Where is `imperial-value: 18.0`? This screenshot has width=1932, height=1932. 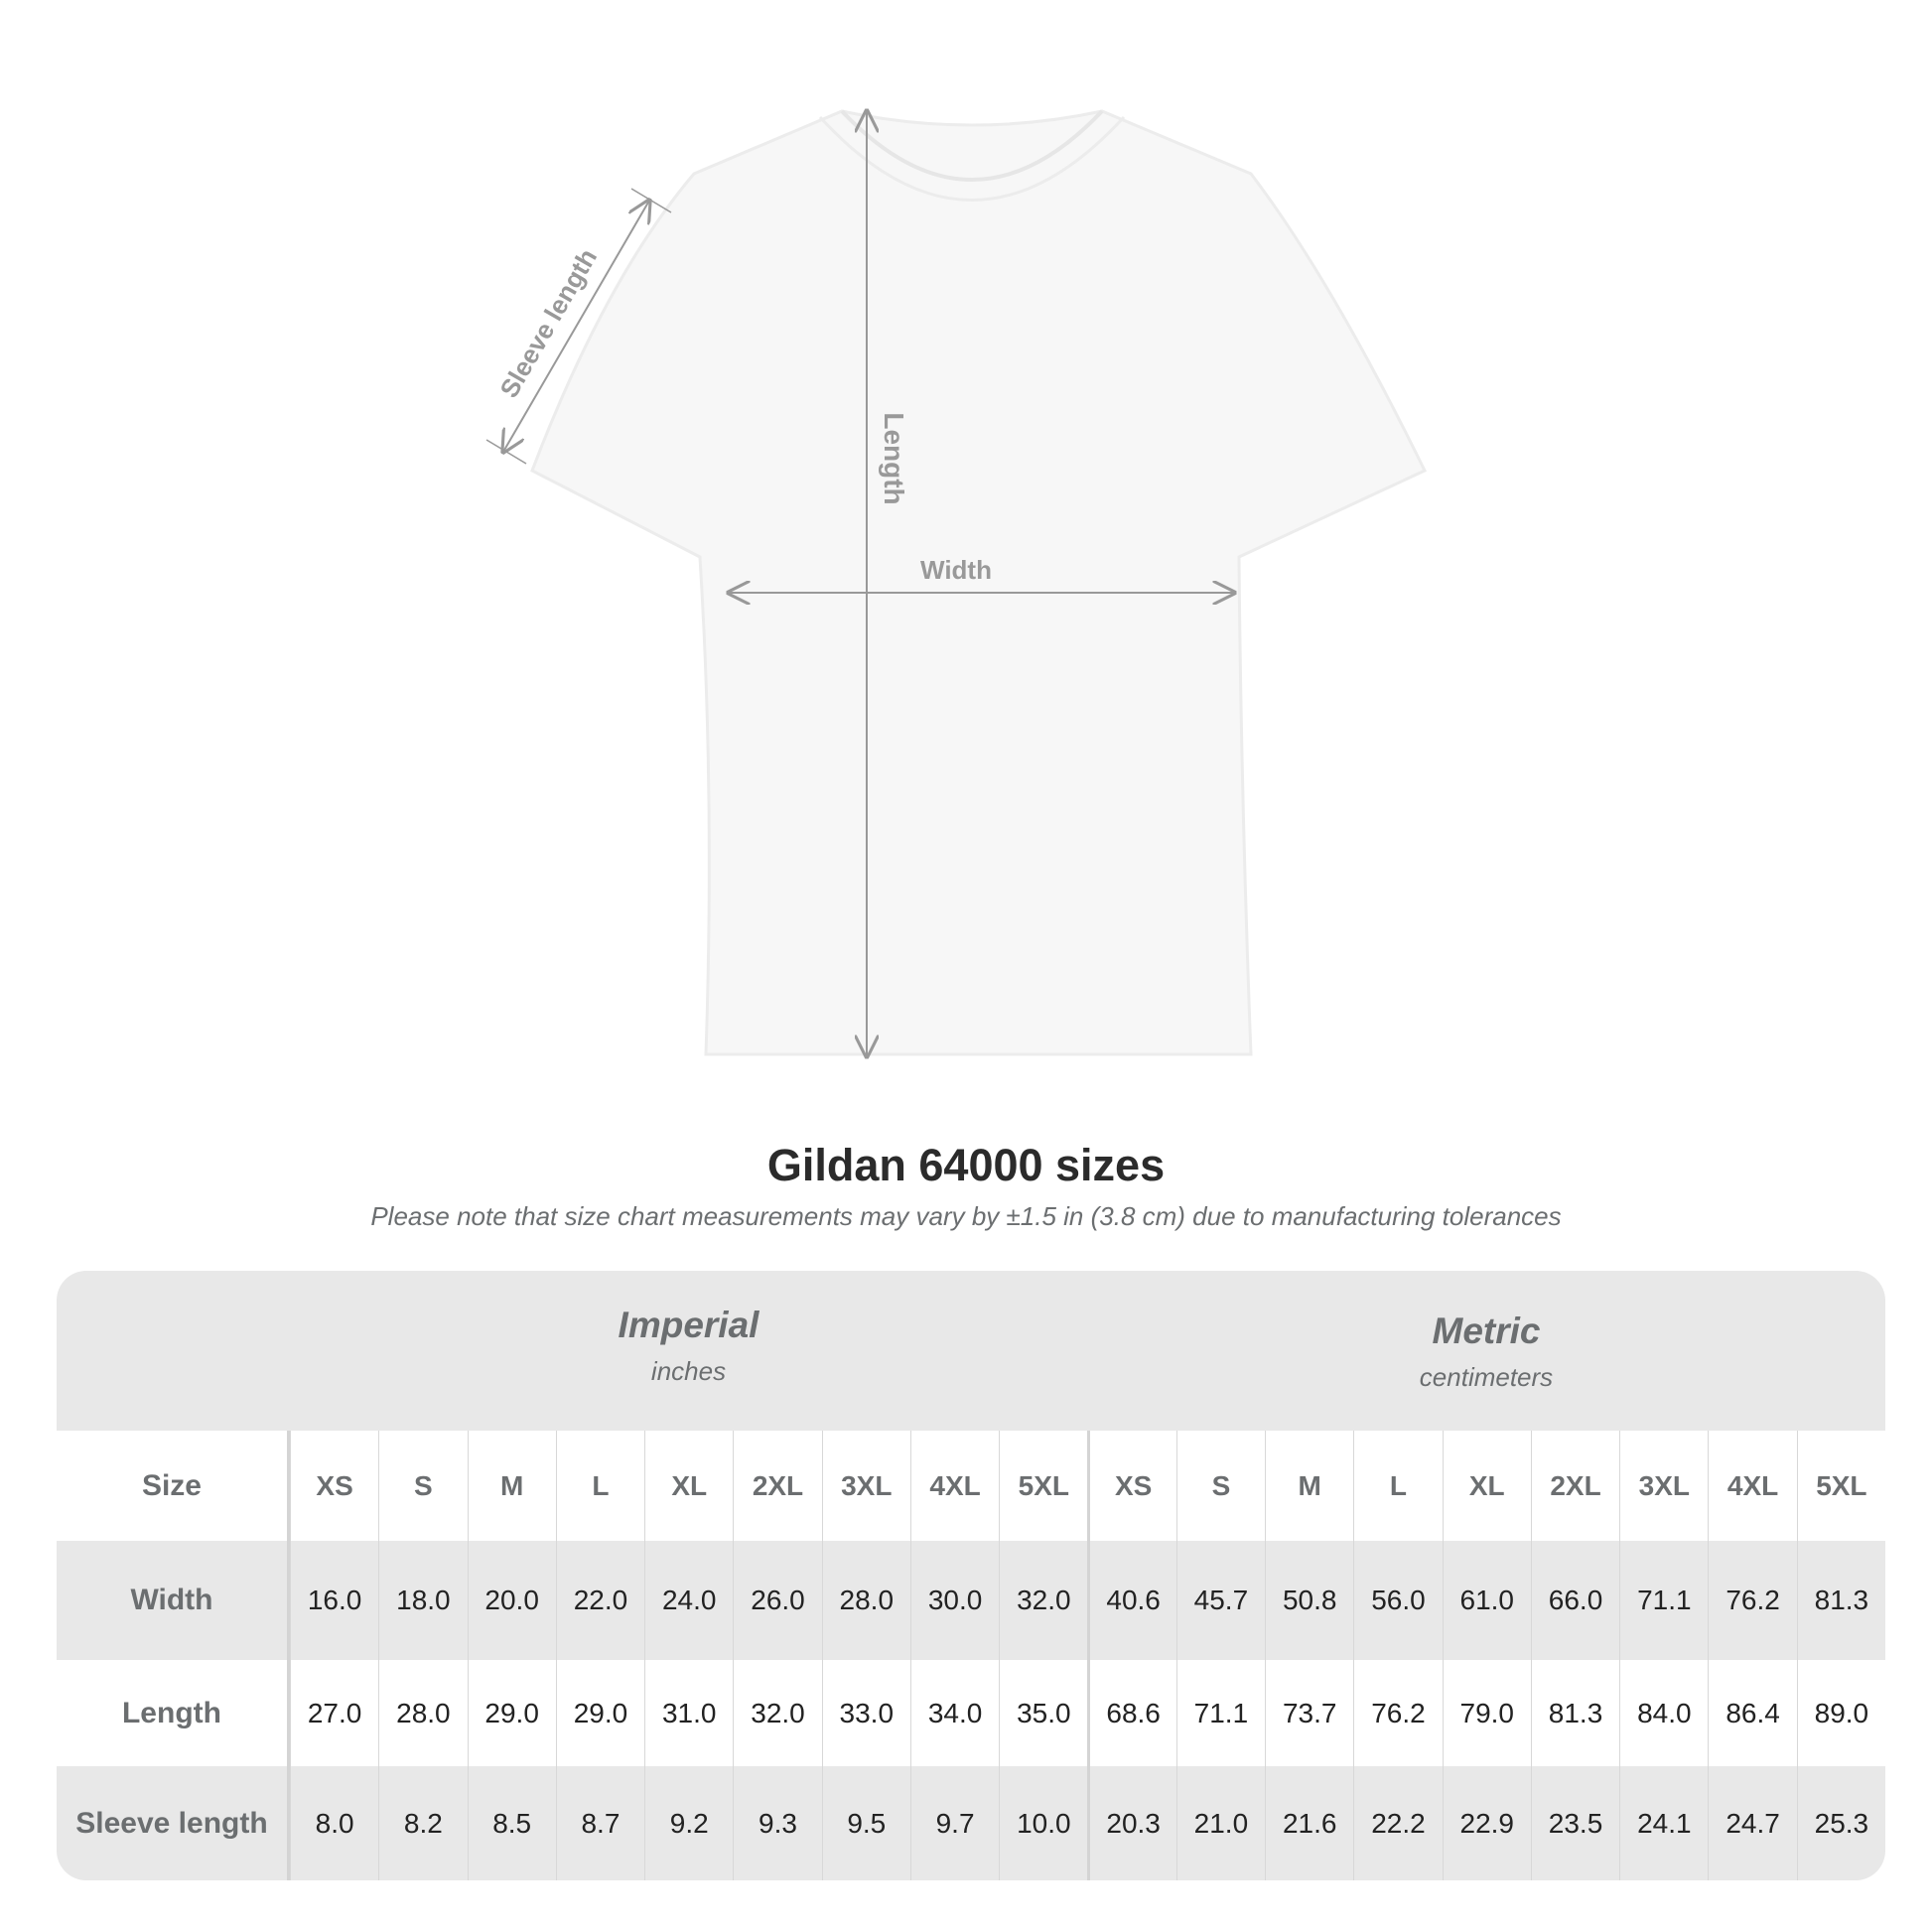 imperial-value: 18.0 is located at coordinates (423, 1600).